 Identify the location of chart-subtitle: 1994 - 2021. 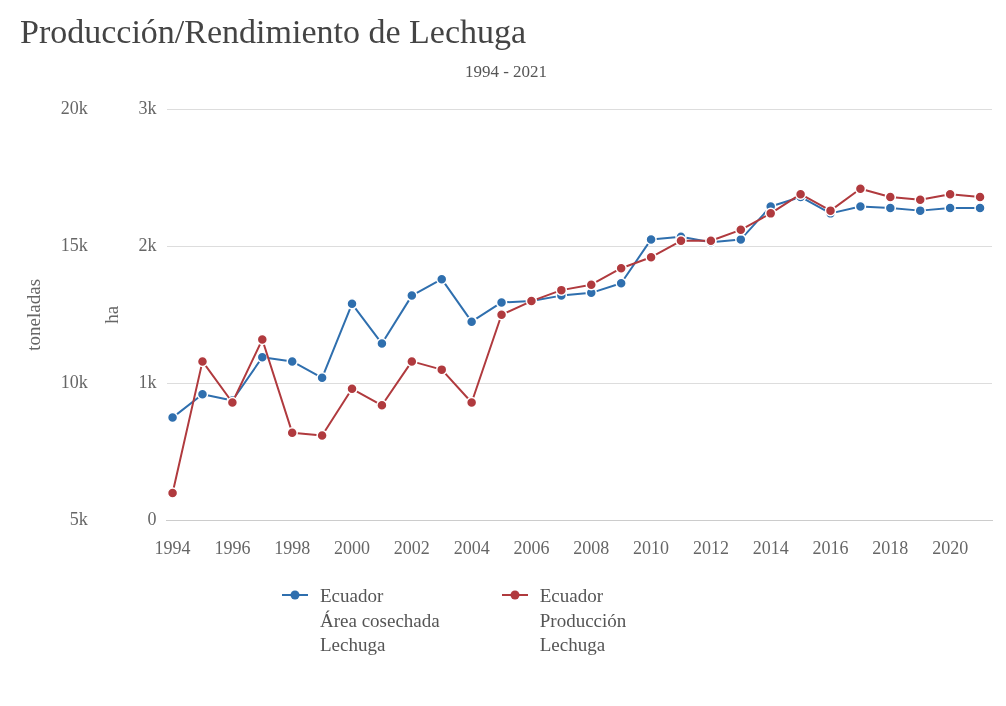
(506, 72).